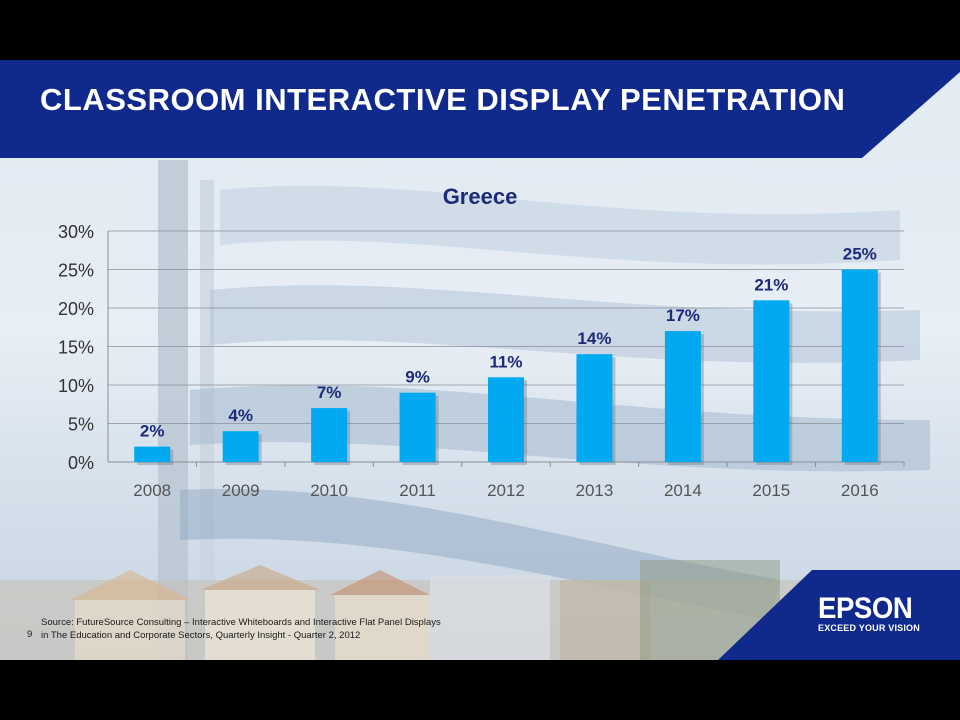 Image resolution: width=960 pixels, height=720 pixels. Describe the element at coordinates (506, 490) in the screenshot. I see `x-tick-label: 2012` at that location.